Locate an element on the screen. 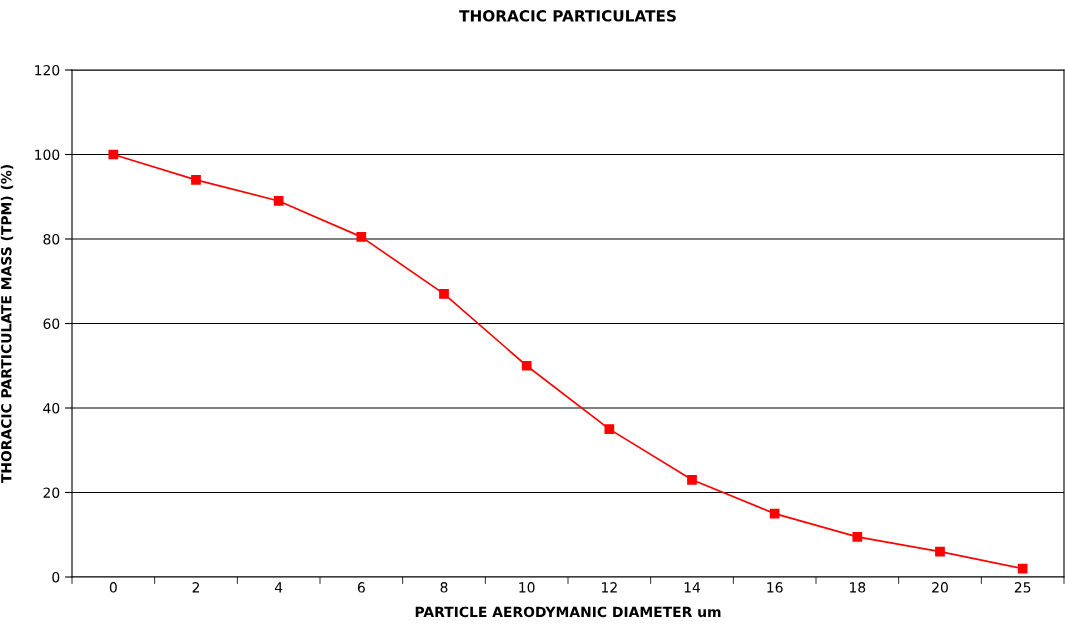 This screenshot has width=1065, height=636. x-tick-label: 16 is located at coordinates (775, 587).